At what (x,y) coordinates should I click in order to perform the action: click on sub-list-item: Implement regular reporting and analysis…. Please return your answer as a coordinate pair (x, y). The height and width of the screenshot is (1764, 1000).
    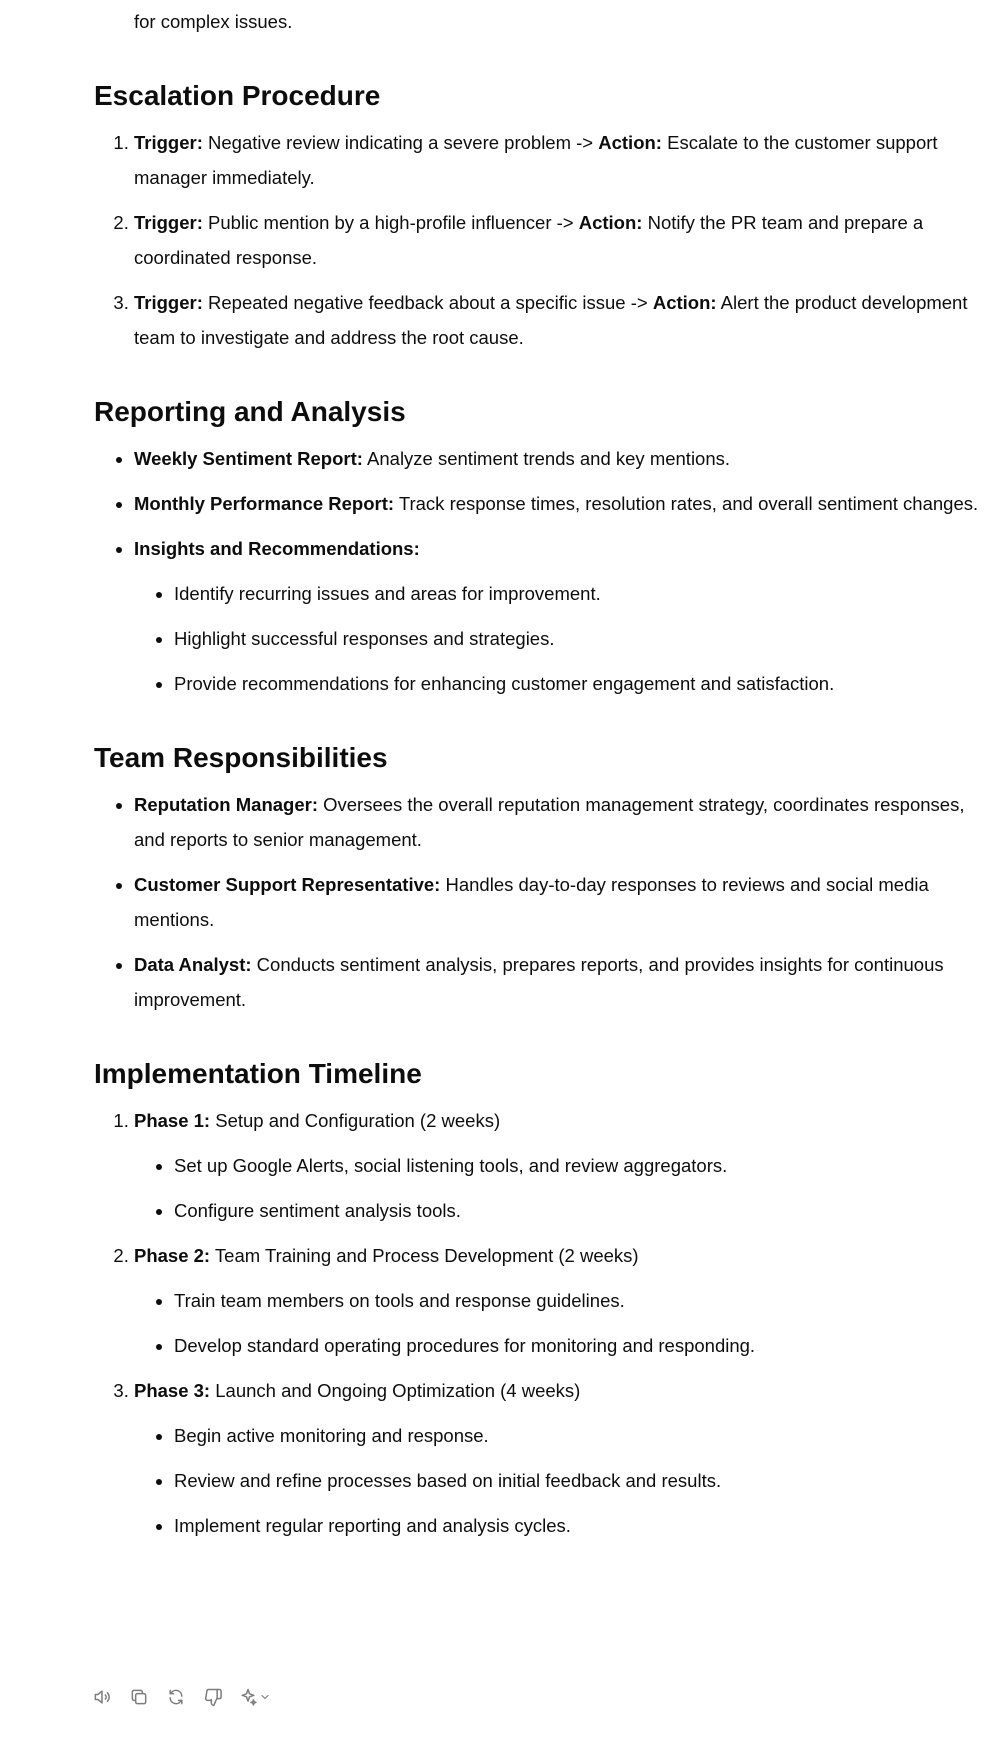
    Looking at the image, I should click on (579, 1525).